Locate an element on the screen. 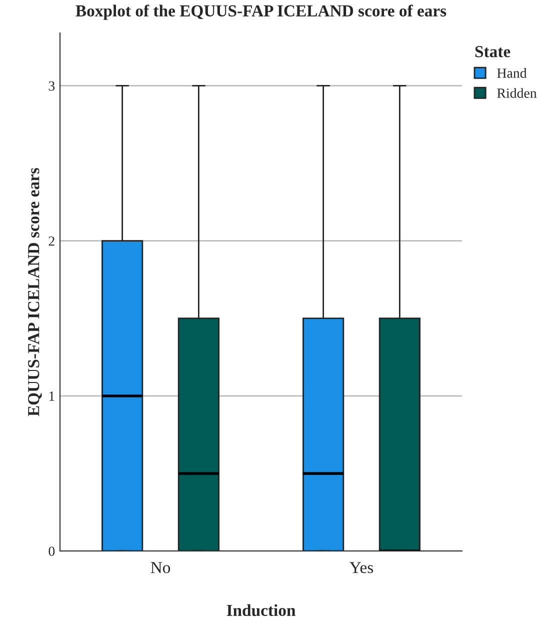 This screenshot has height=618, width=537. legend-title: State is located at coordinates (492, 52).